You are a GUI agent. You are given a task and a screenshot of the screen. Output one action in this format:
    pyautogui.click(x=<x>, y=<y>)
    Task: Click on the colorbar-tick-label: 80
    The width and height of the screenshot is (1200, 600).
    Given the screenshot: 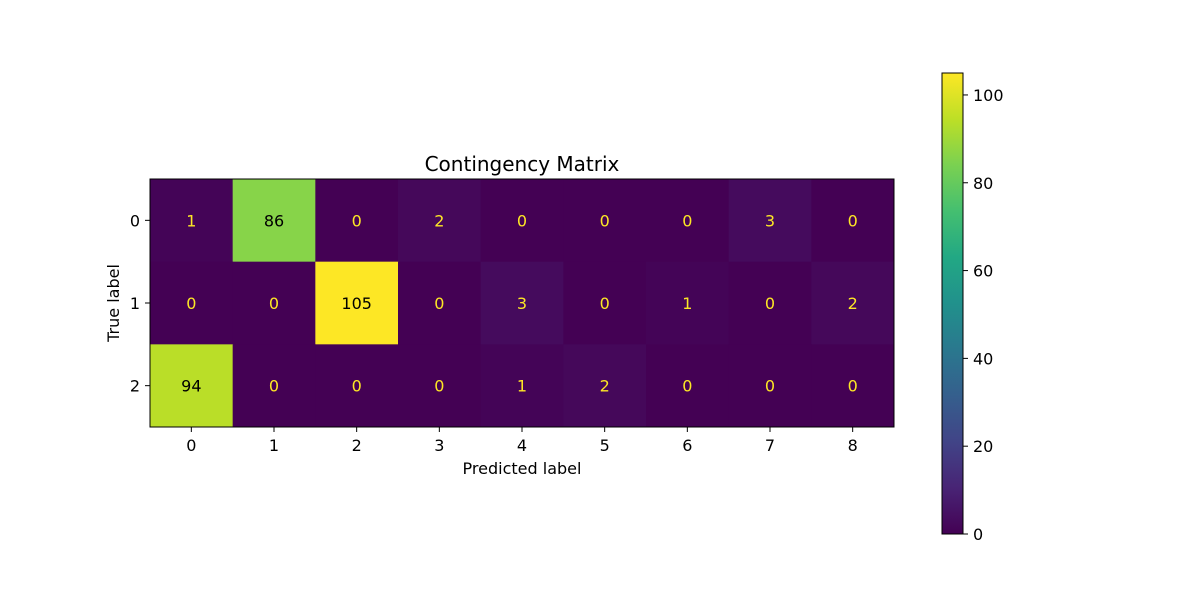 What is the action you would take?
    pyautogui.click(x=983, y=183)
    